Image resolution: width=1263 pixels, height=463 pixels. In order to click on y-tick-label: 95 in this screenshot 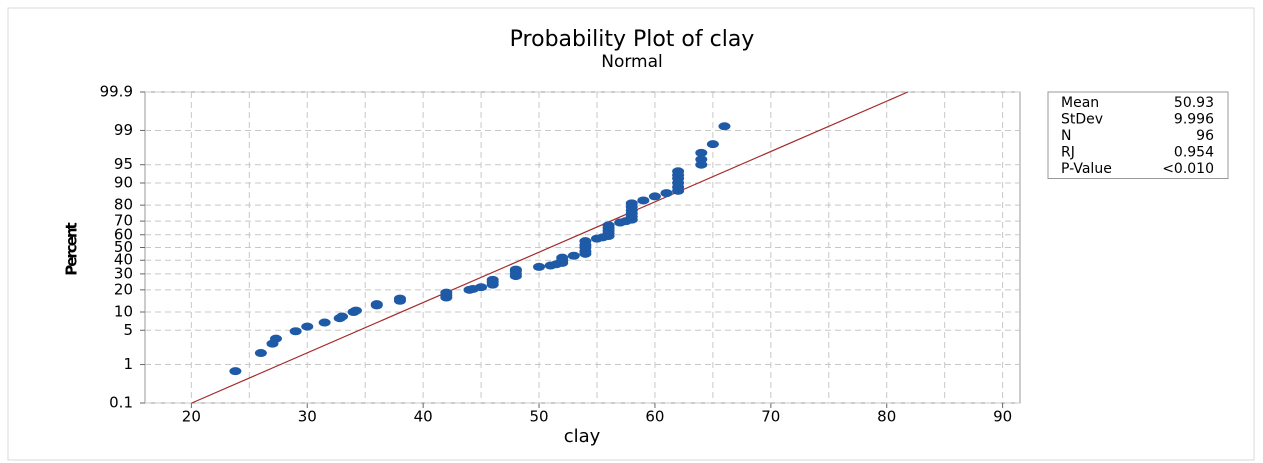, I will do `click(123, 164)`.